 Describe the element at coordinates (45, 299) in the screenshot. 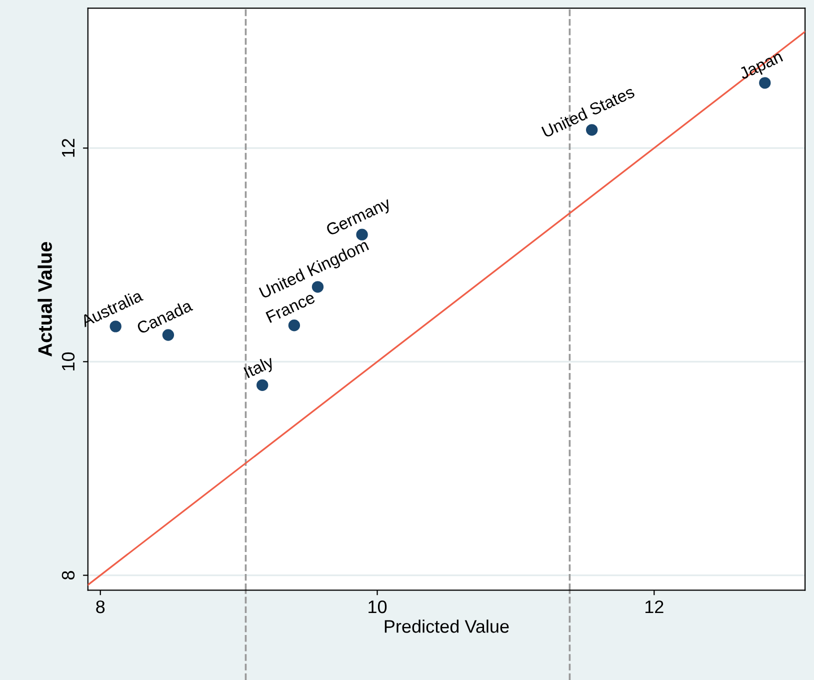

I see `y-axis-title: Actual Value` at that location.